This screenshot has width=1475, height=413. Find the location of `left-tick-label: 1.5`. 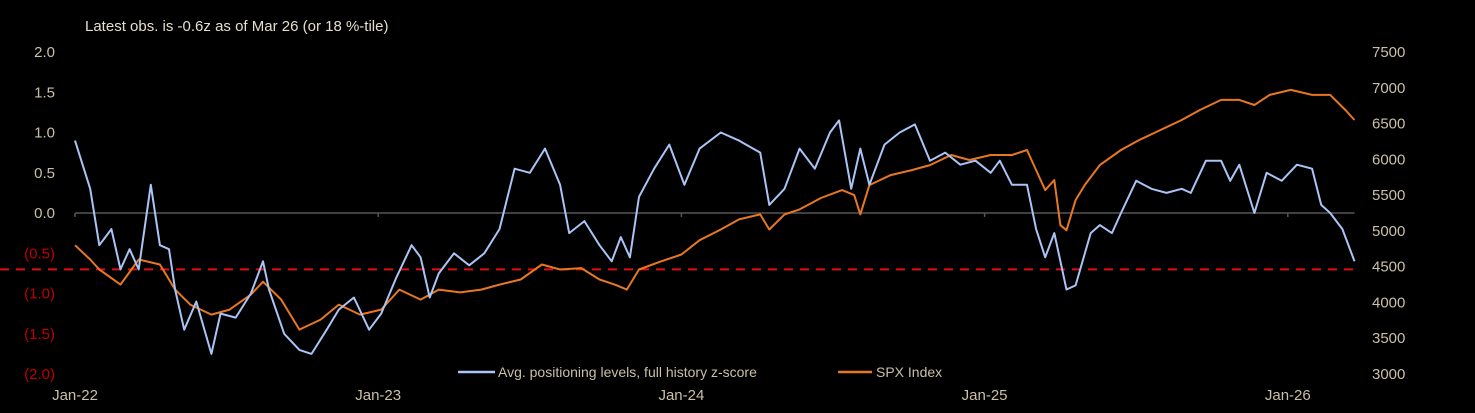

left-tick-label: 1.5 is located at coordinates (44, 92).